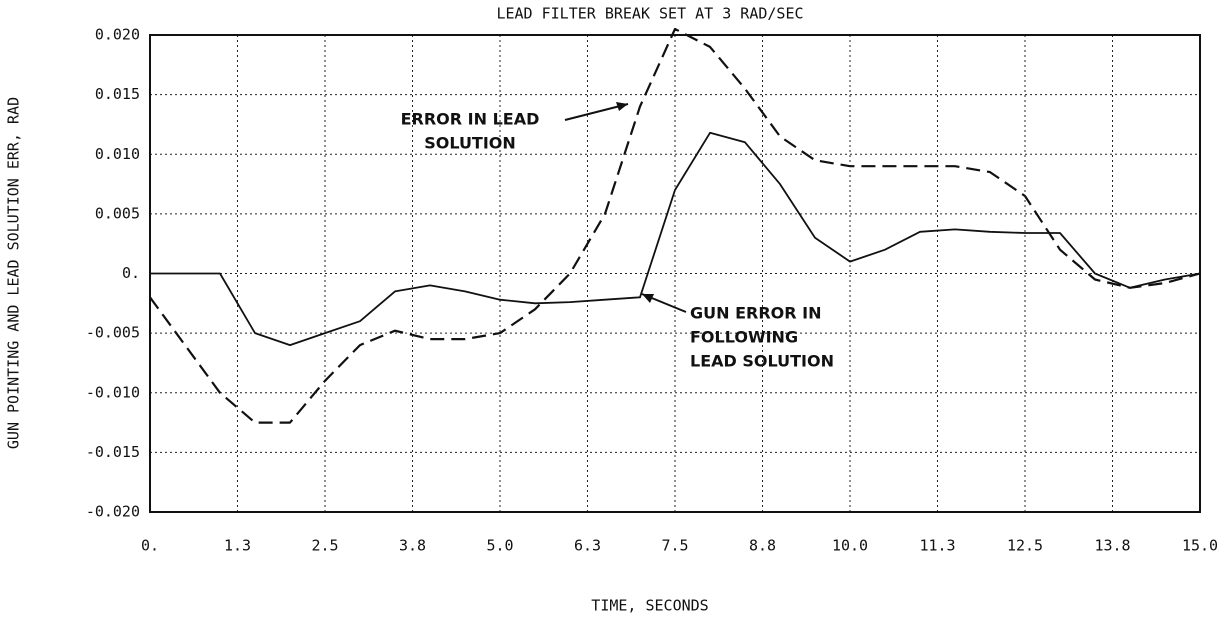  I want to click on x-tick-label: 8.8, so click(762, 546).